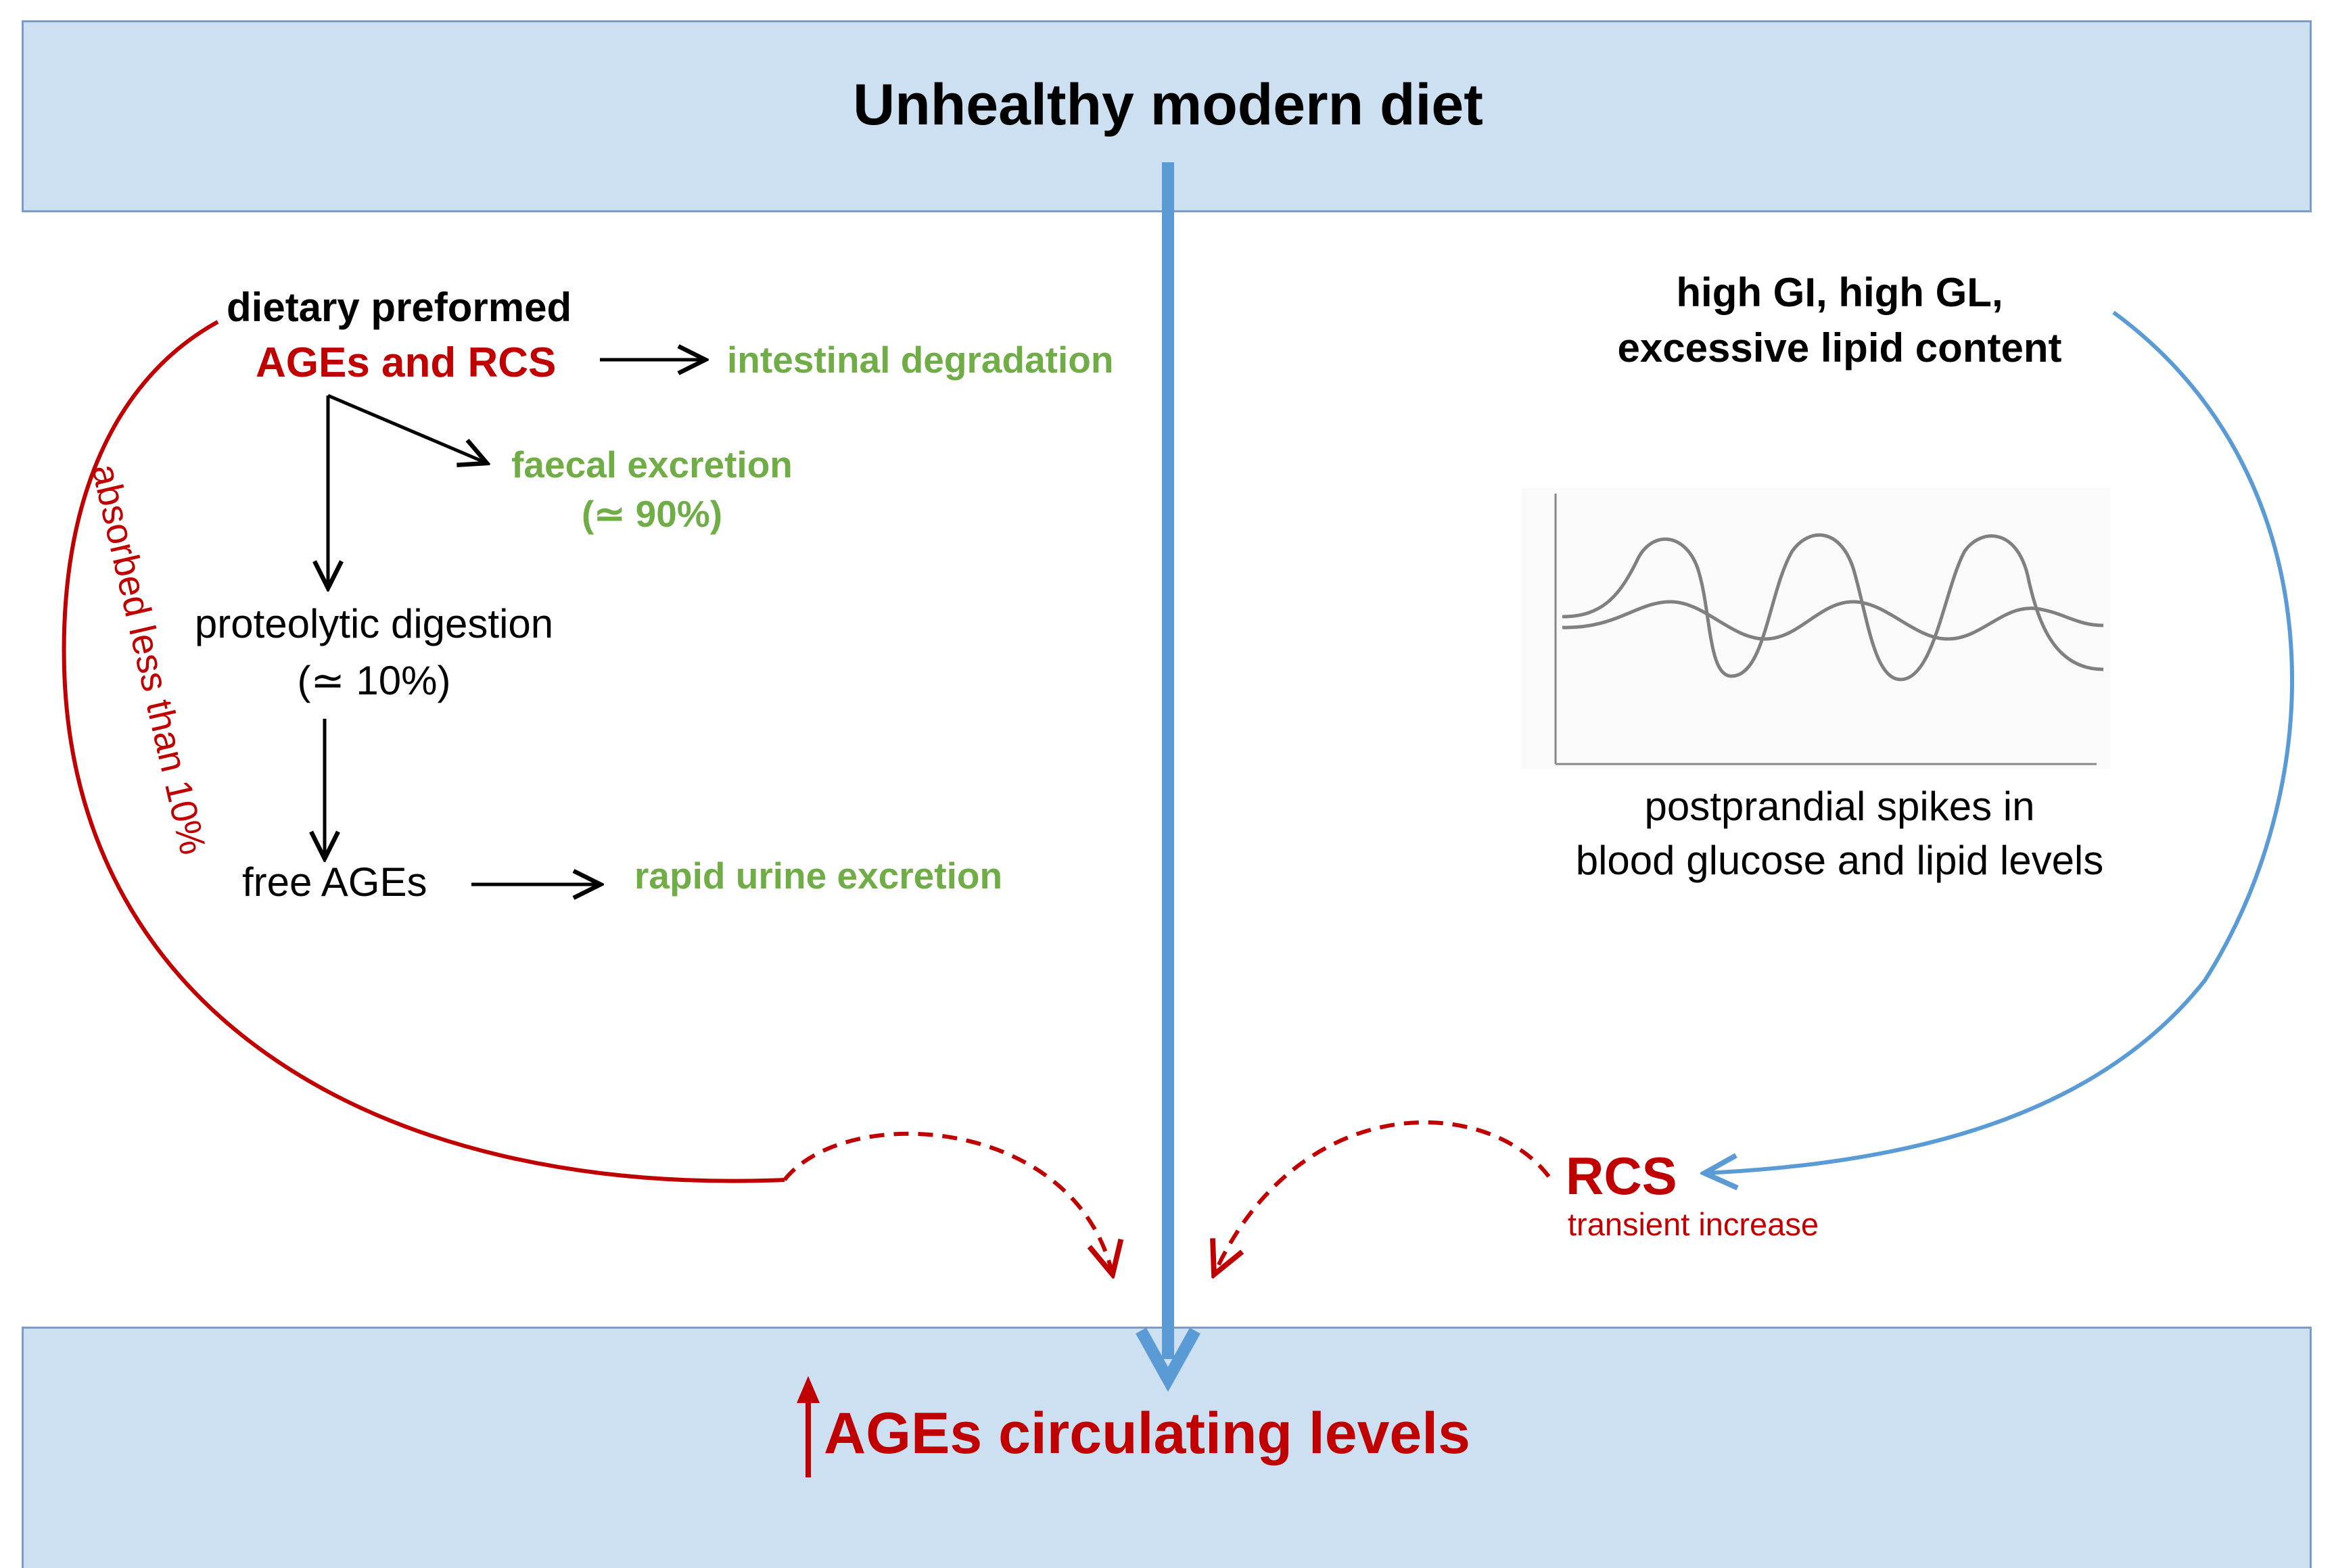  What do you see at coordinates (1839, 860) in the screenshot?
I see `graph-caption-line2: blood glucose and lipid levels` at bounding box center [1839, 860].